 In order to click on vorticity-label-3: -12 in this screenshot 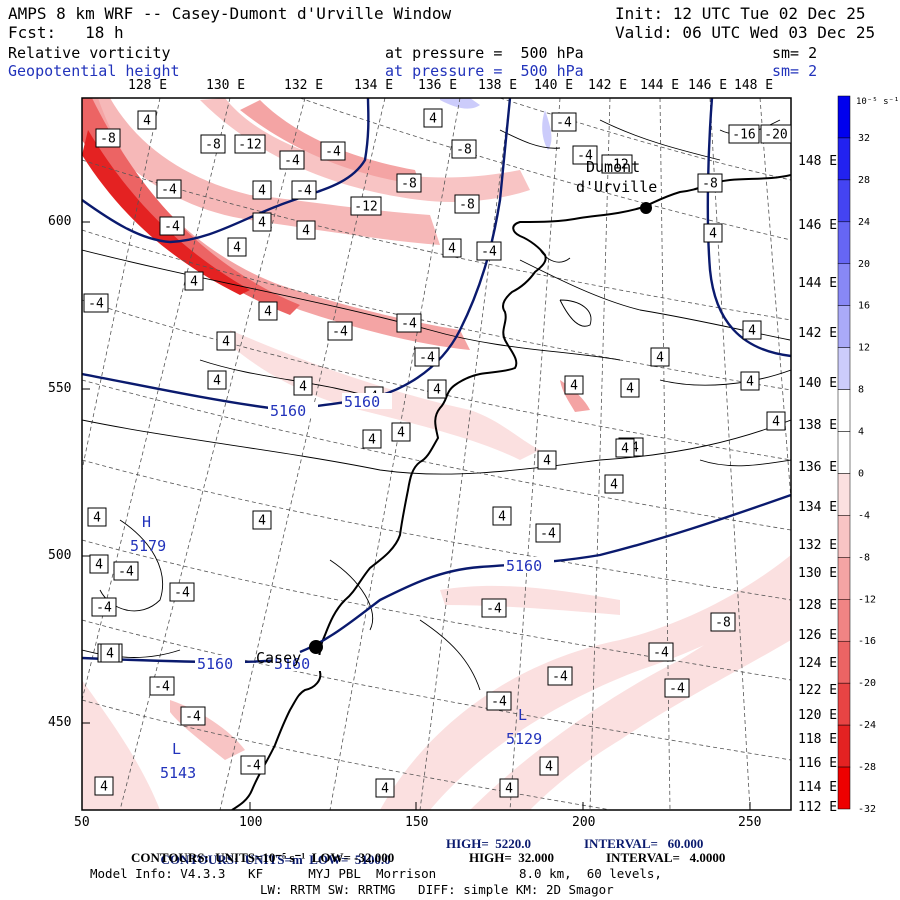, I will do `click(250, 144)`.